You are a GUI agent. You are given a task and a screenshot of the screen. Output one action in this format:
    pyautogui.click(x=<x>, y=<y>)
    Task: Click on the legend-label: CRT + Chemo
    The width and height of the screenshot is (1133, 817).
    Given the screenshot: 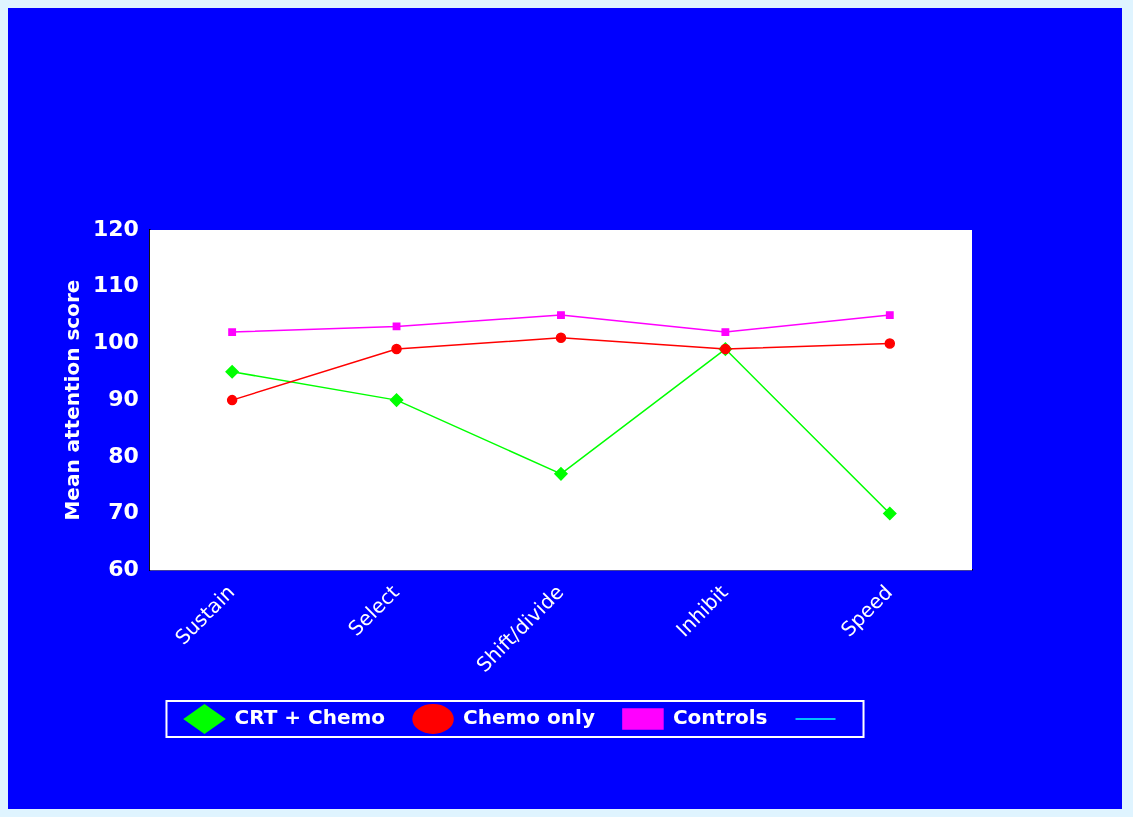 What is the action you would take?
    pyautogui.click(x=310, y=717)
    